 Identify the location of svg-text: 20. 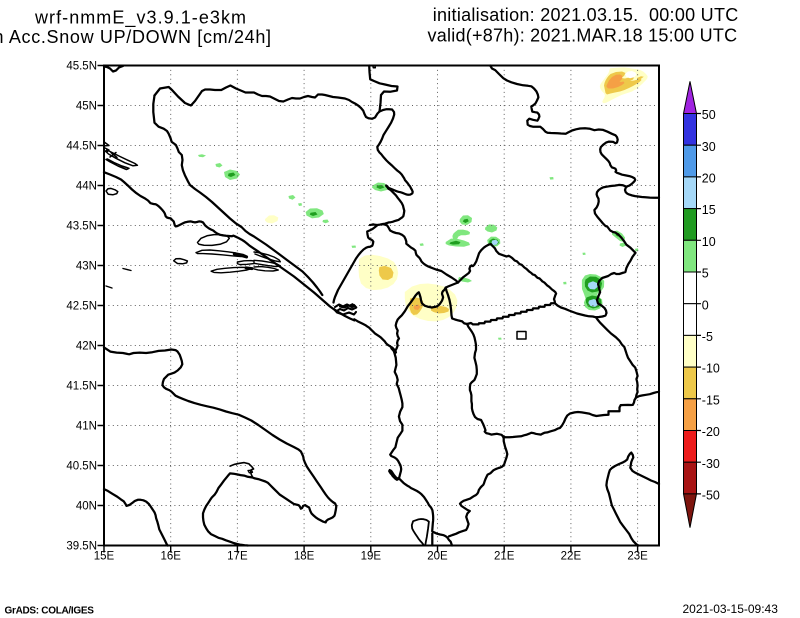
(709, 179).